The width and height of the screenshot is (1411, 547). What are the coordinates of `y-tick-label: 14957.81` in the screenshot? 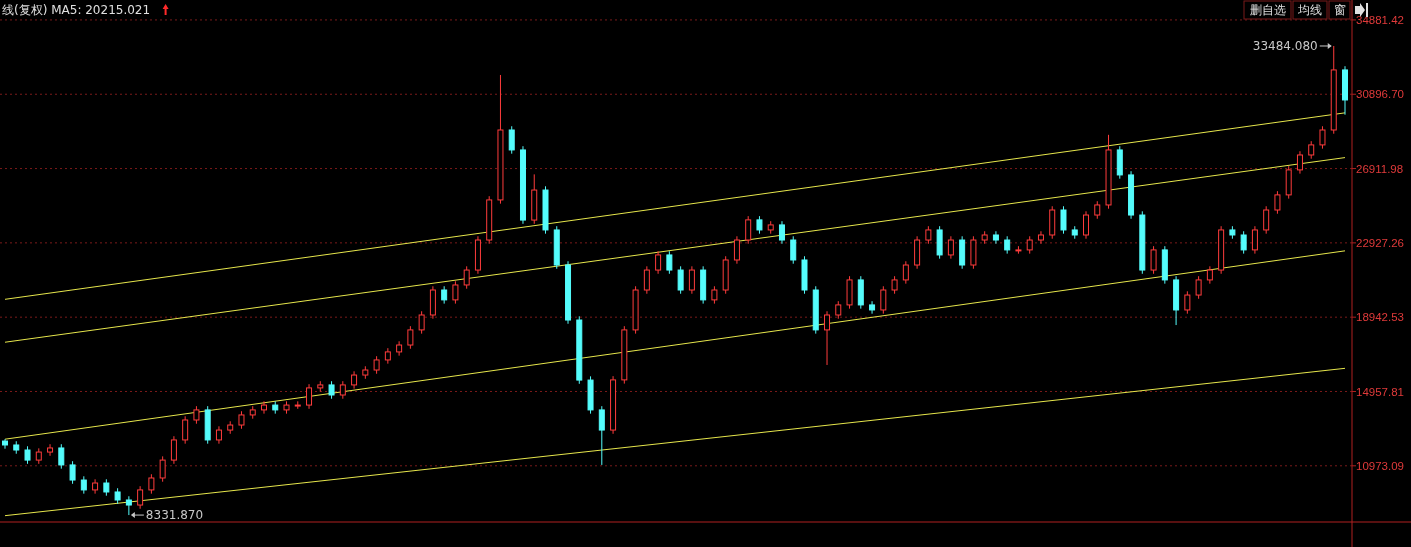 It's located at (1380, 391).